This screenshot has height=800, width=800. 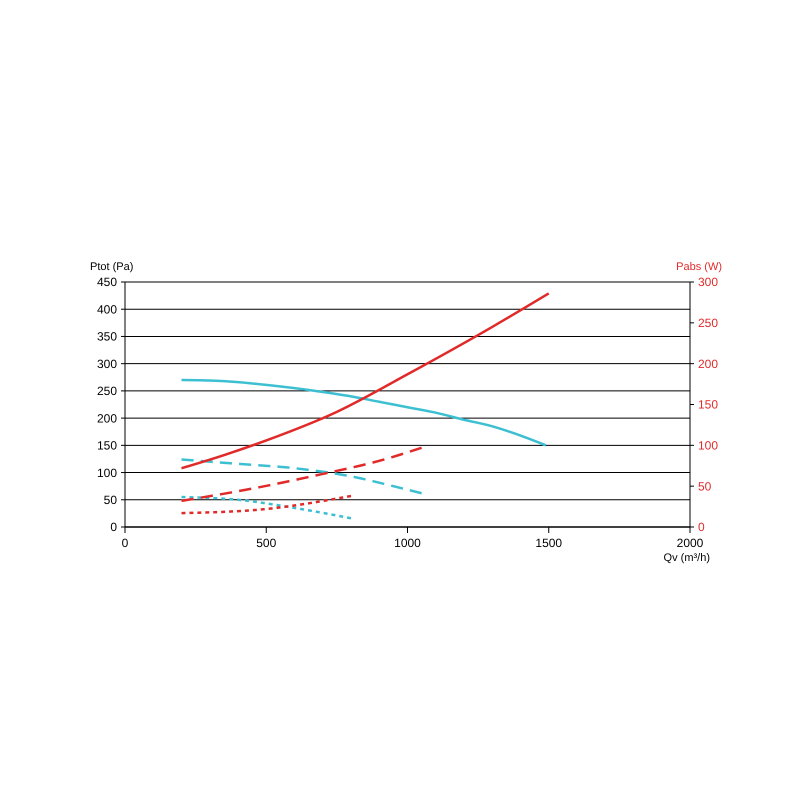 I want to click on y2-axis-title: Pabs (W), so click(x=699, y=267).